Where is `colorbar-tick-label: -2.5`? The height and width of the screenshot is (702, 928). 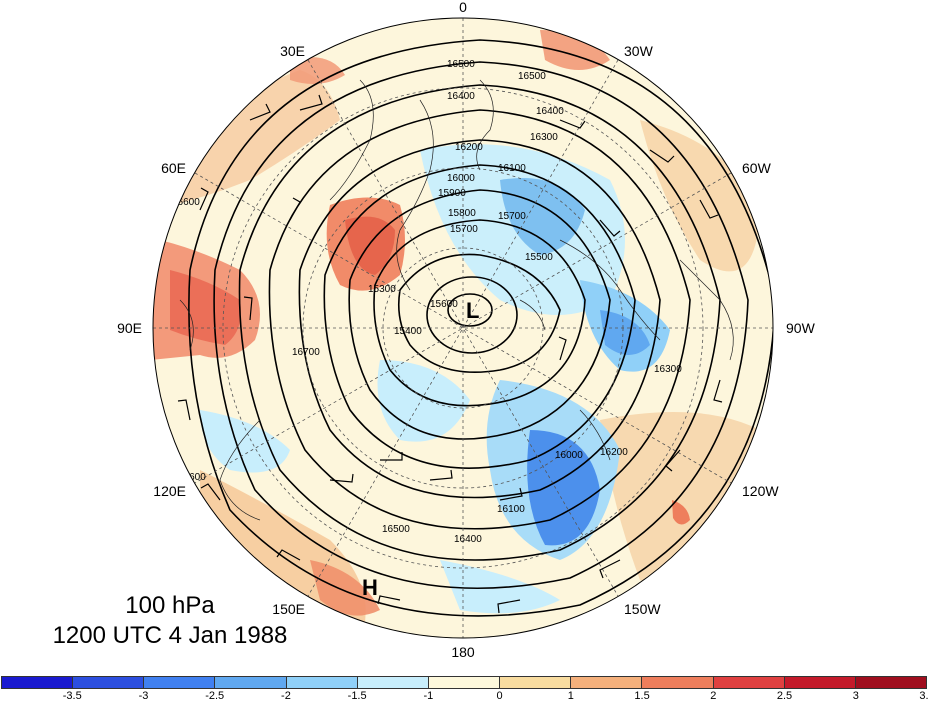
colorbar-tick-label: -2.5 is located at coordinates (215, 696).